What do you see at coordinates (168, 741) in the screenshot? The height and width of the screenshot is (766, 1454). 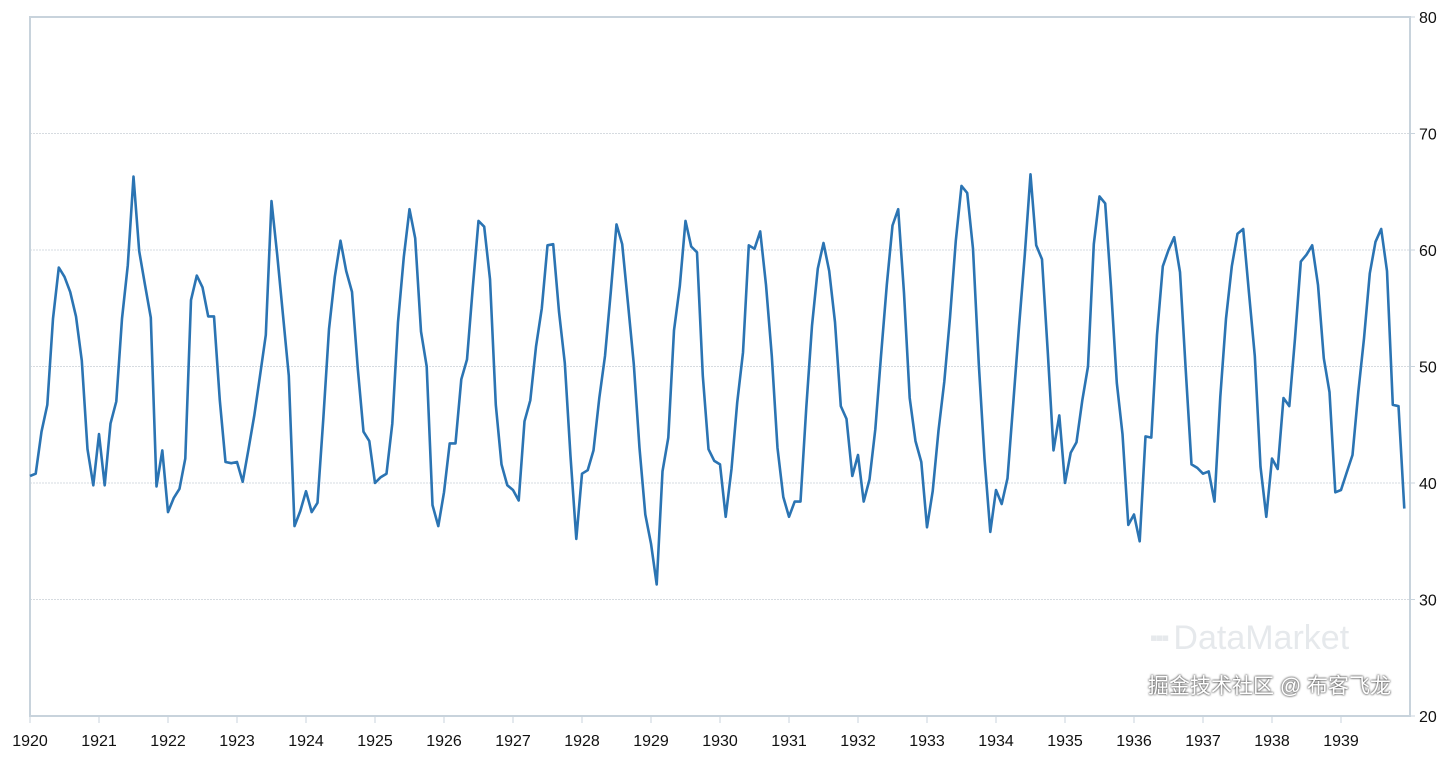 I see `x-tick-label: 1922` at bounding box center [168, 741].